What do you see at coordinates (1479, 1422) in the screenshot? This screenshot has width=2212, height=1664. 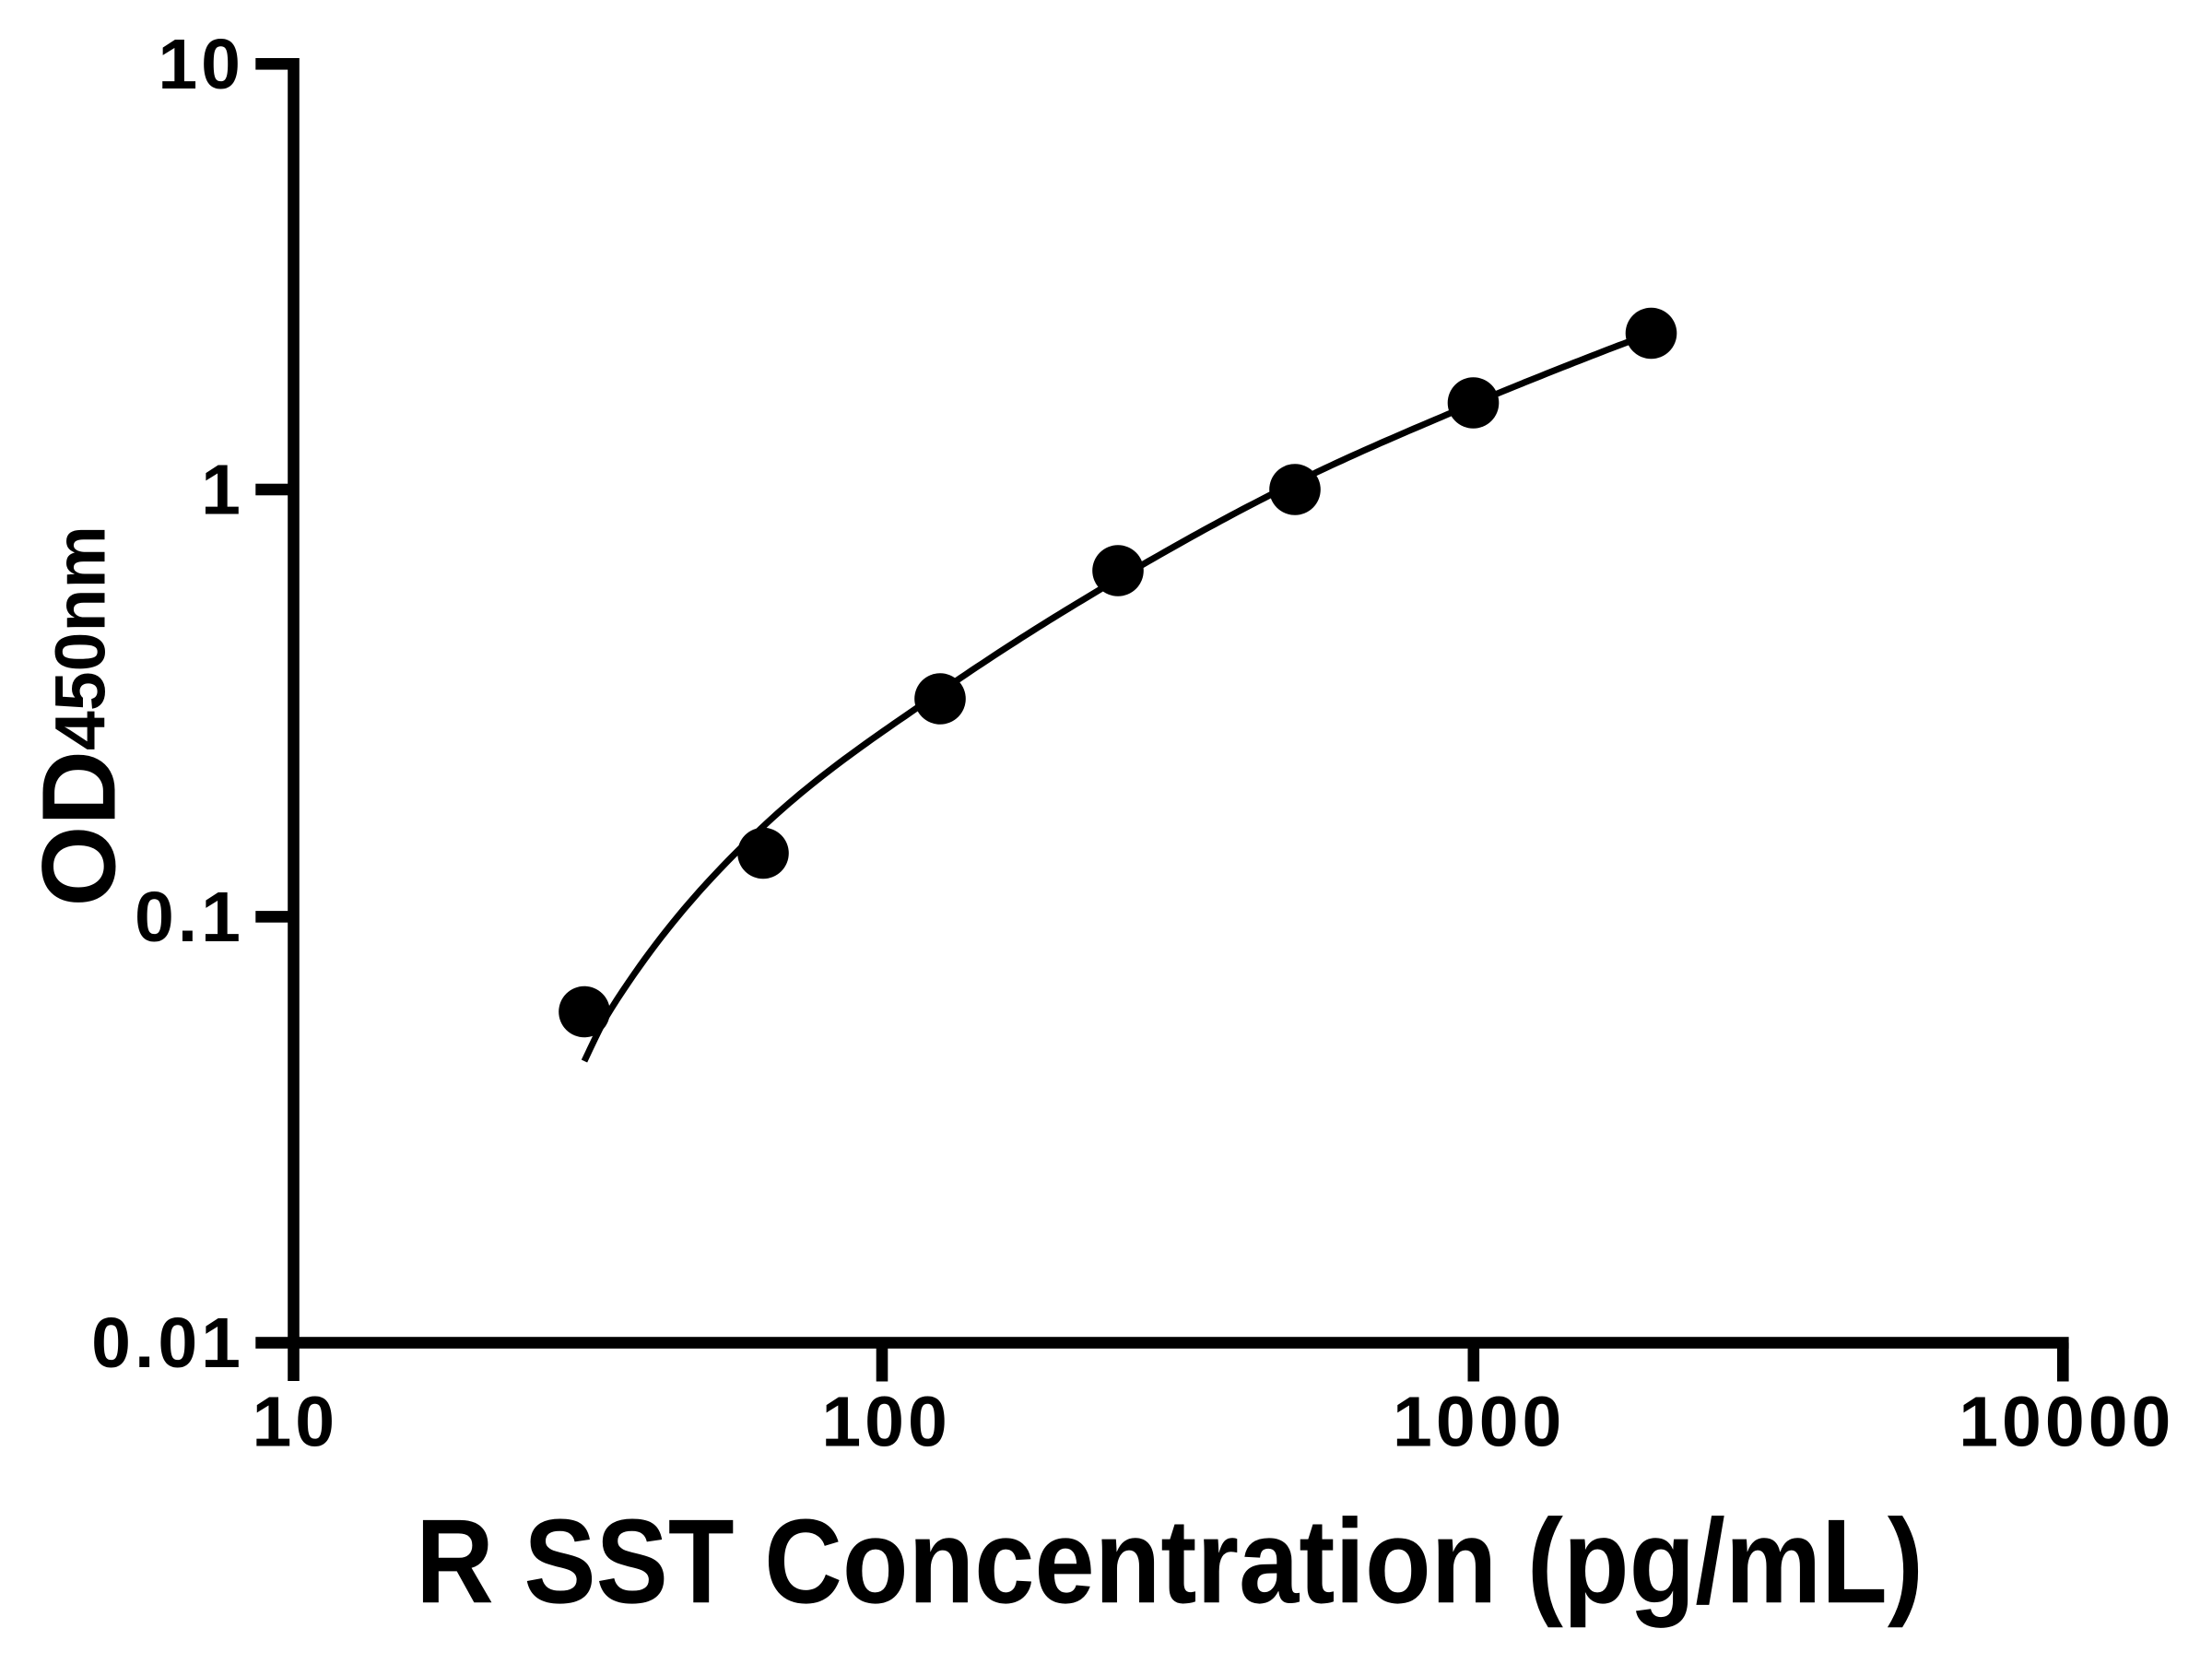 I see `svg-text: 1000` at bounding box center [1479, 1422].